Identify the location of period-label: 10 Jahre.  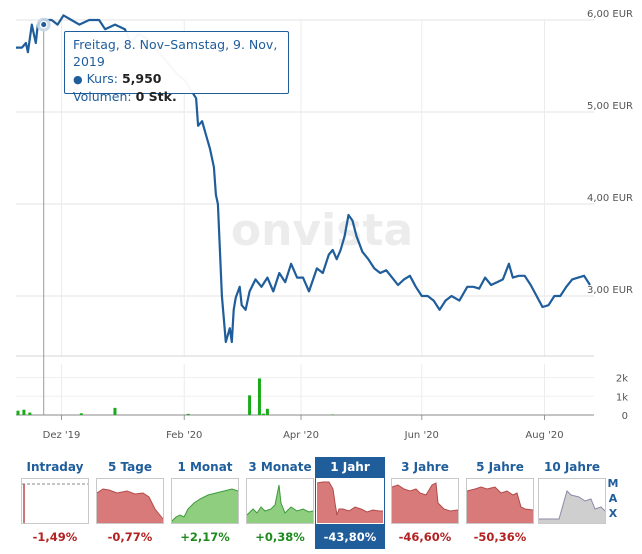
(572, 467).